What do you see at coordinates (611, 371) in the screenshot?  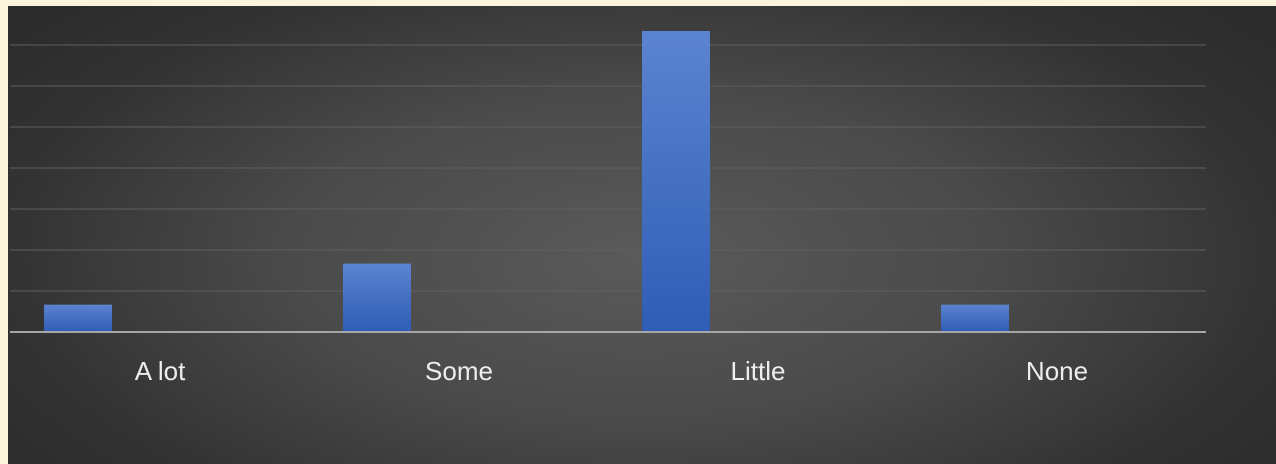 I see `category-labels: A lot Some Little None` at bounding box center [611, 371].